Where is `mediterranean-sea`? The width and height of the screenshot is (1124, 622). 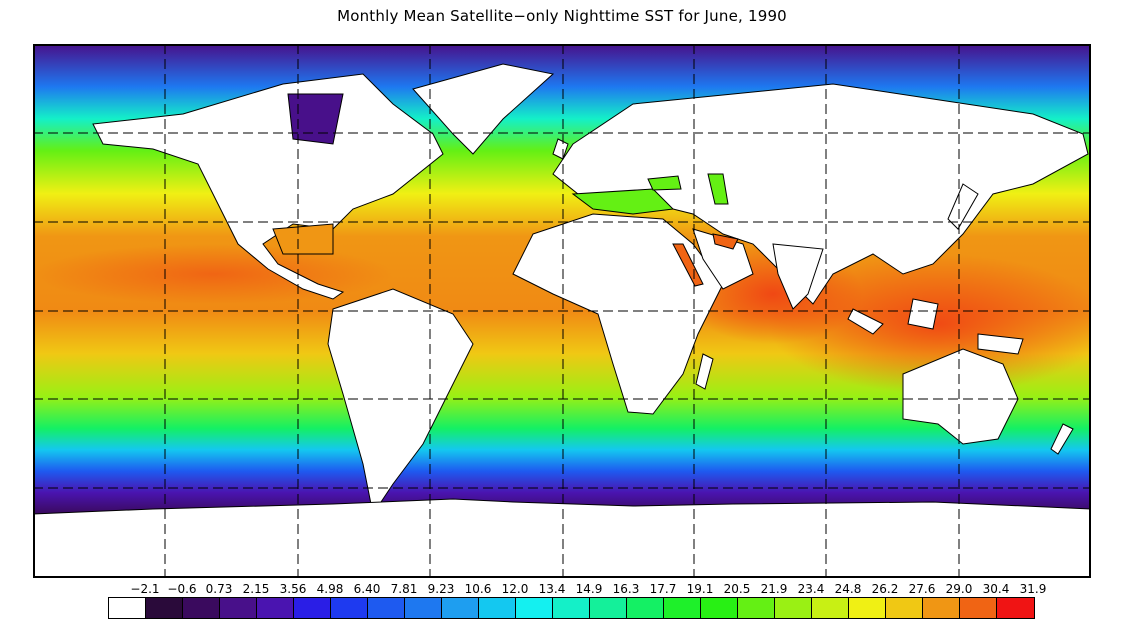 mediterranean-sea is located at coordinates (623, 201).